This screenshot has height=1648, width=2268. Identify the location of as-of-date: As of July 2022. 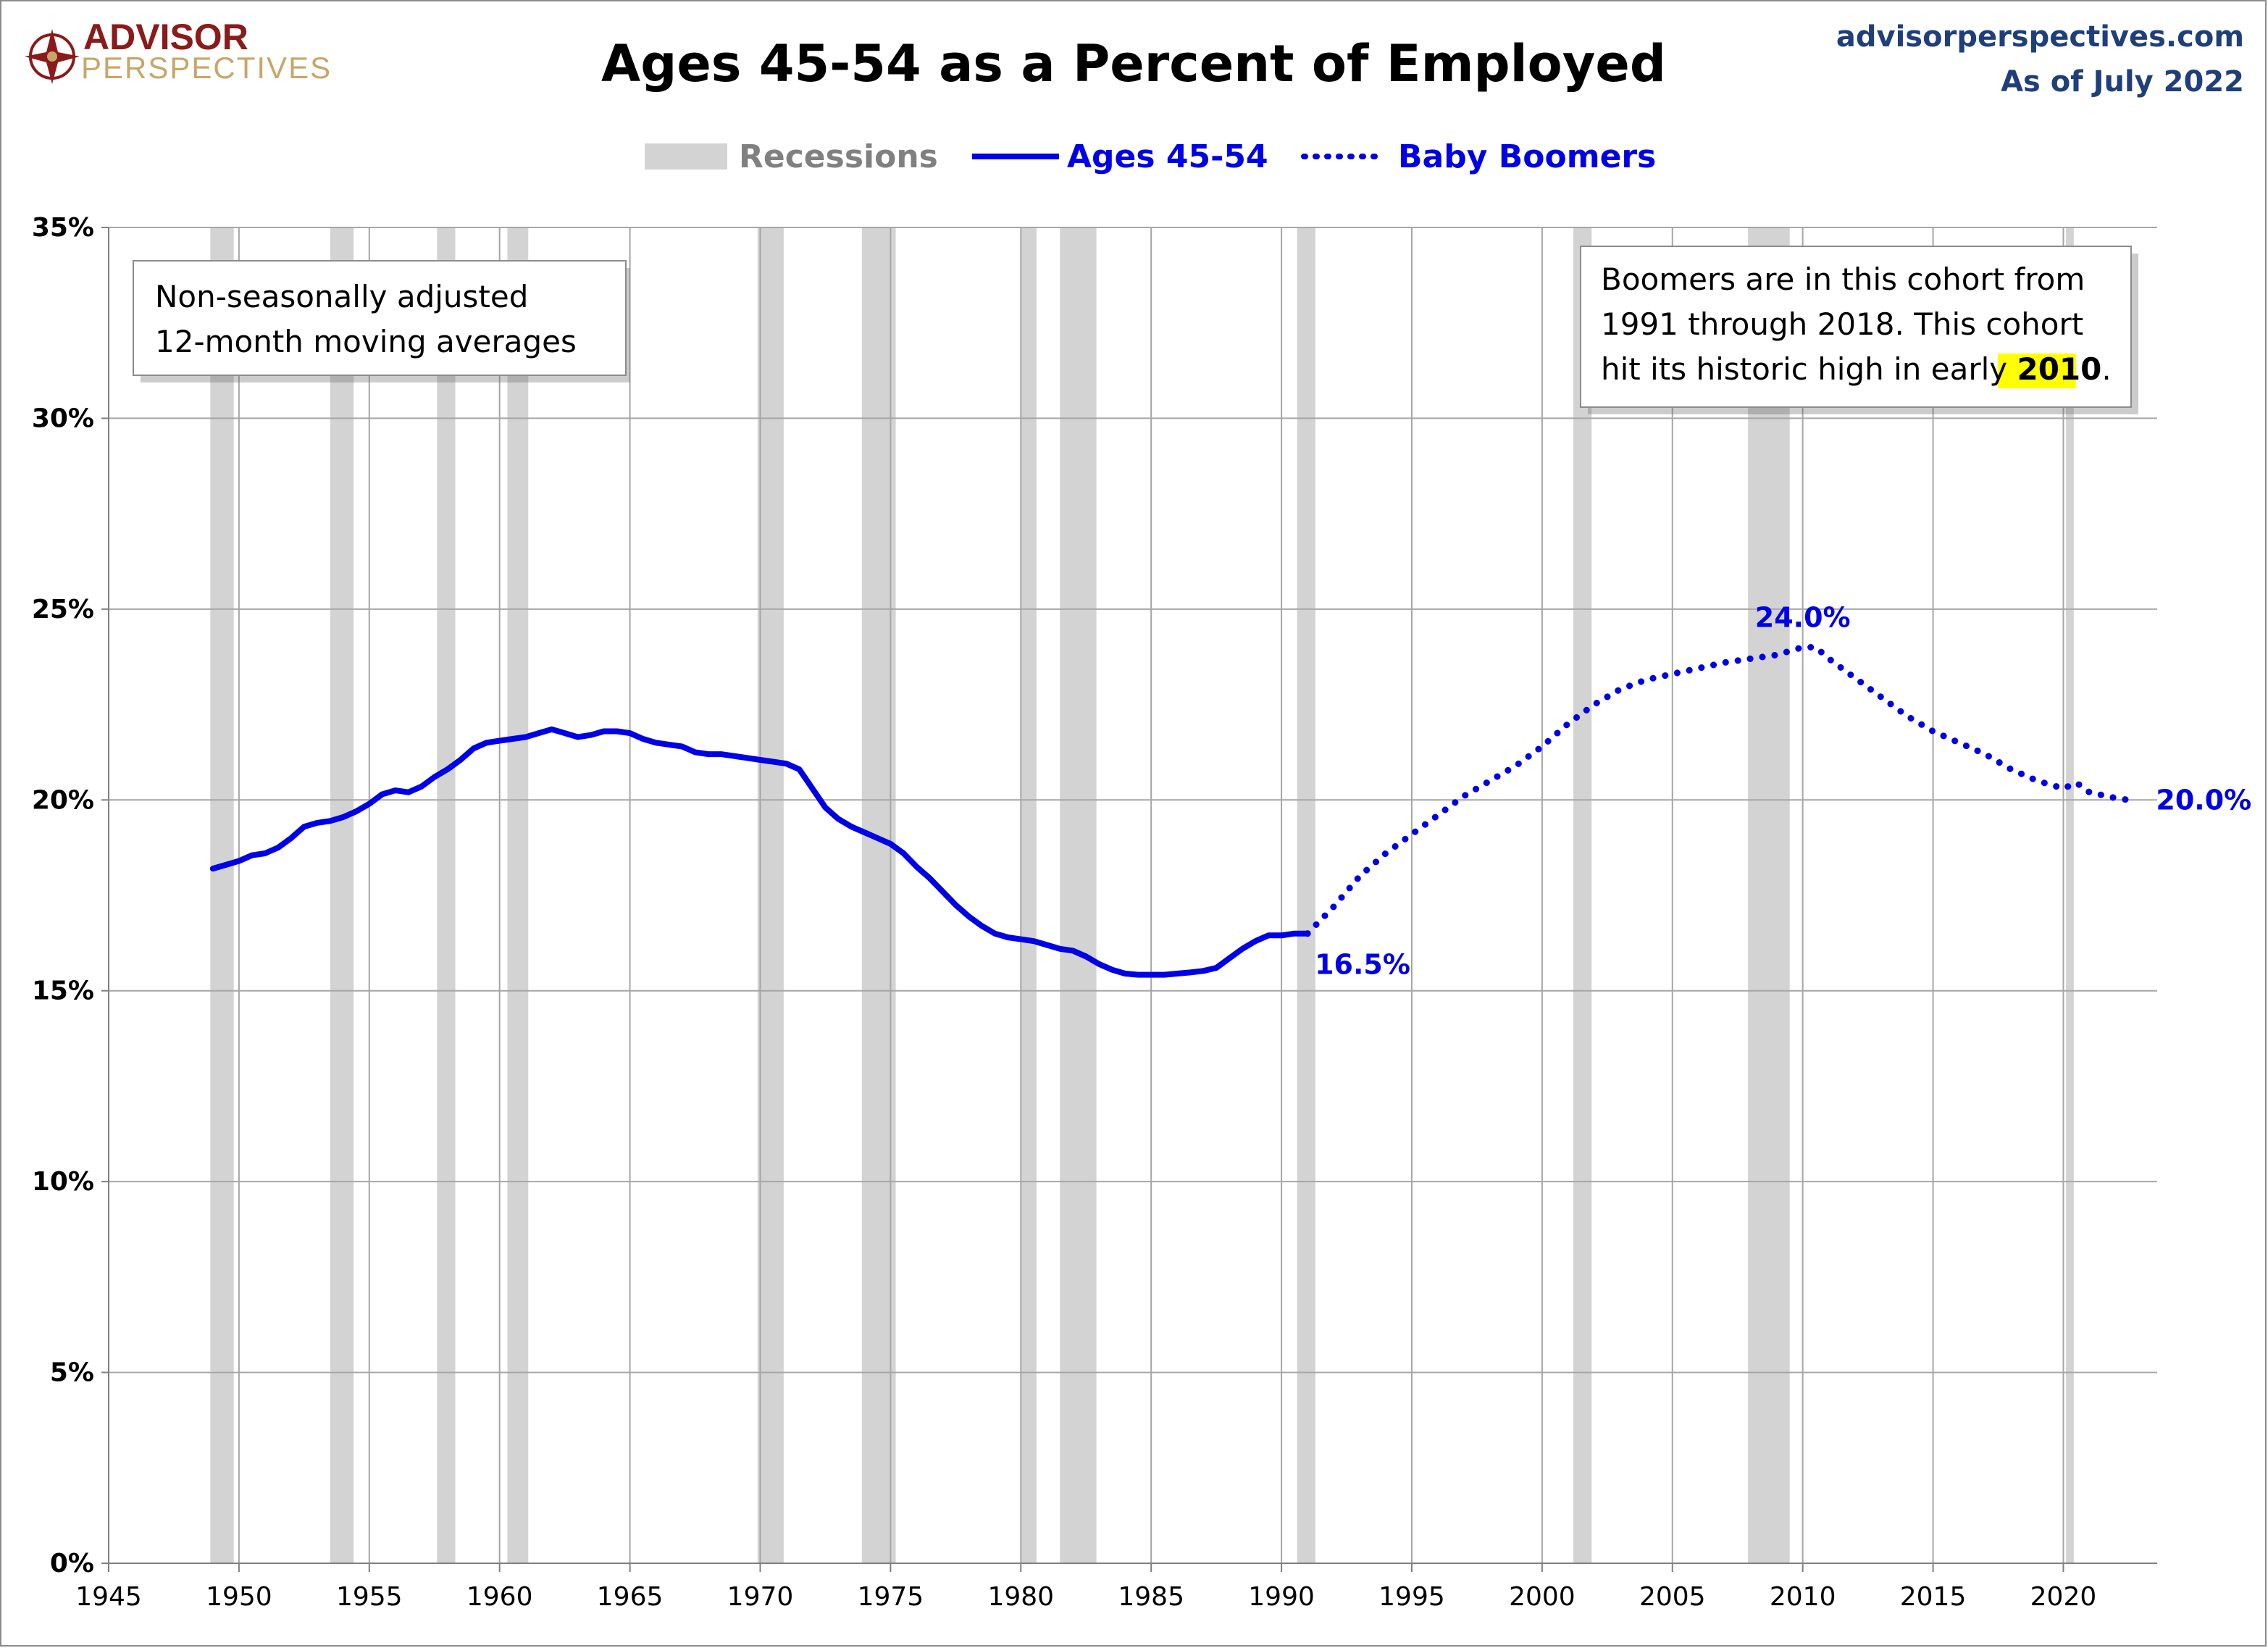
(2123, 82).